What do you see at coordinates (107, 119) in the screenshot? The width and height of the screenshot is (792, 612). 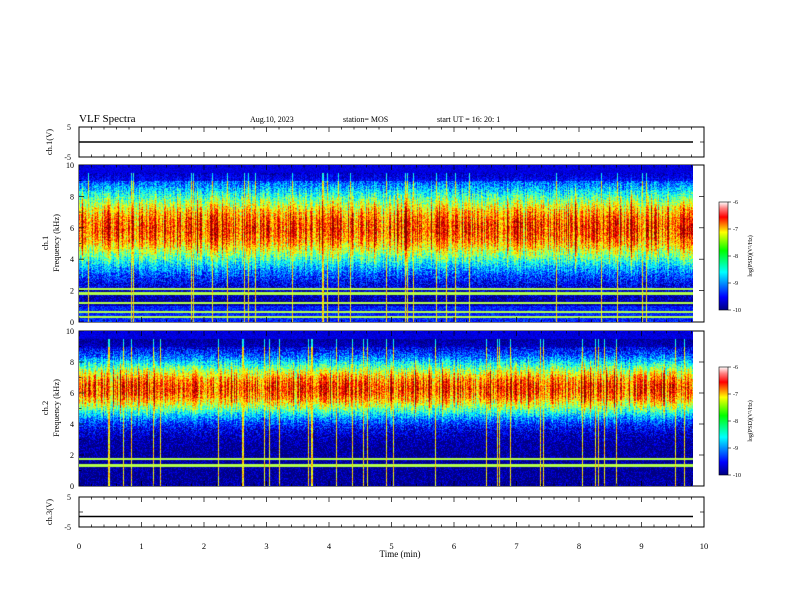 I see `figure-title: VLF Spectra` at bounding box center [107, 119].